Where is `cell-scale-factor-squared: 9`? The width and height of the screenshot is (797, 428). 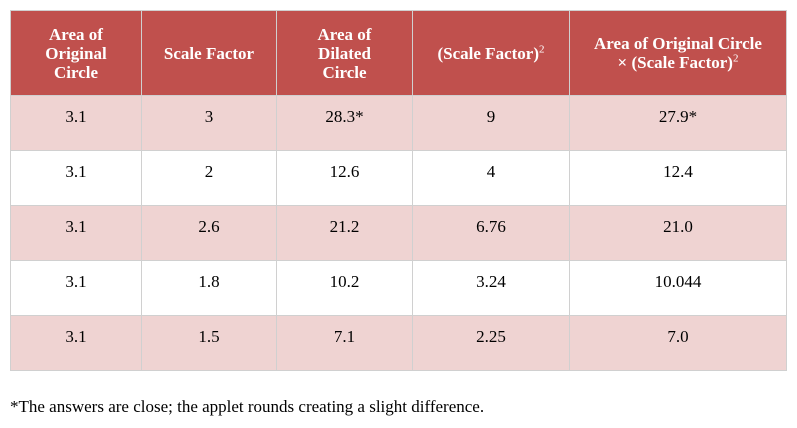 cell-scale-factor-squared: 9 is located at coordinates (491, 123).